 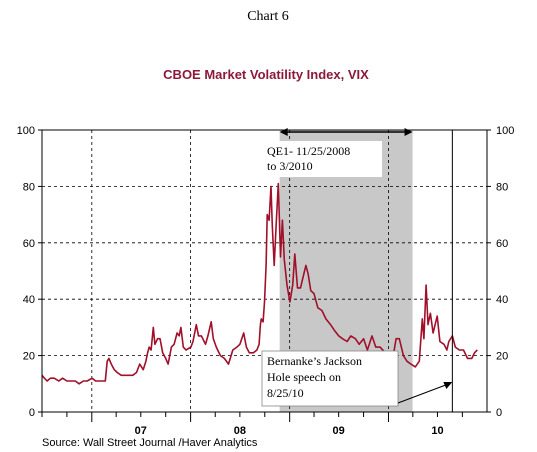 I want to click on y-tick-label-left: 0, so click(x=32, y=413).